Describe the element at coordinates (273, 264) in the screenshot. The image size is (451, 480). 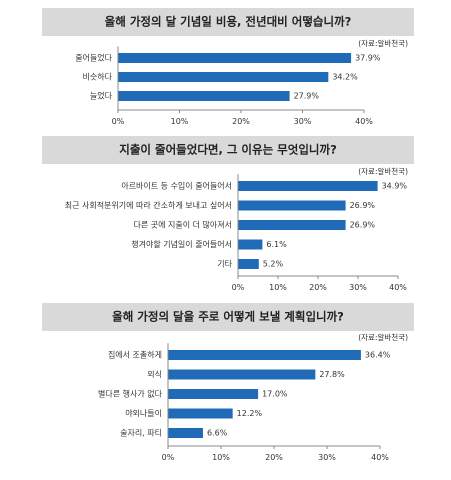
I see `value-label: 5.2%` at that location.